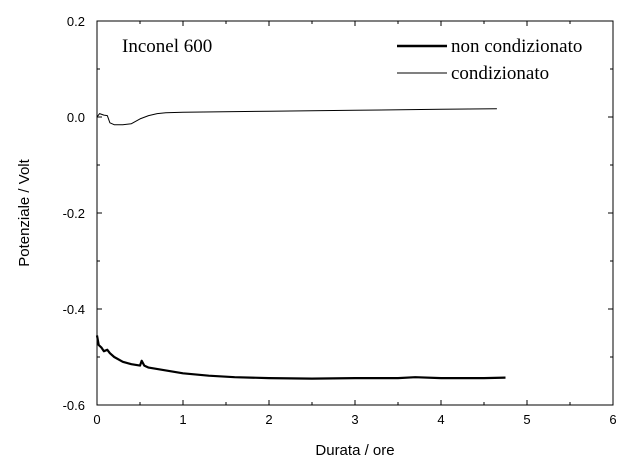 The height and width of the screenshot is (462, 617). What do you see at coordinates (354, 450) in the screenshot?
I see `x-axis-title: Durata / ore` at bounding box center [354, 450].